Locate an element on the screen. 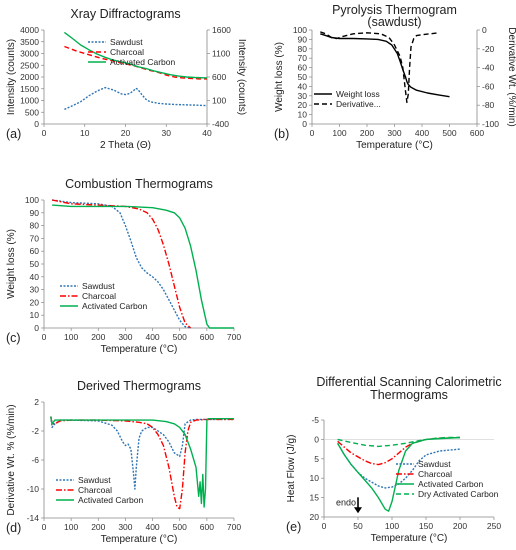 The image size is (516, 550). y2-tick-label: -100 is located at coordinates (490, 124).